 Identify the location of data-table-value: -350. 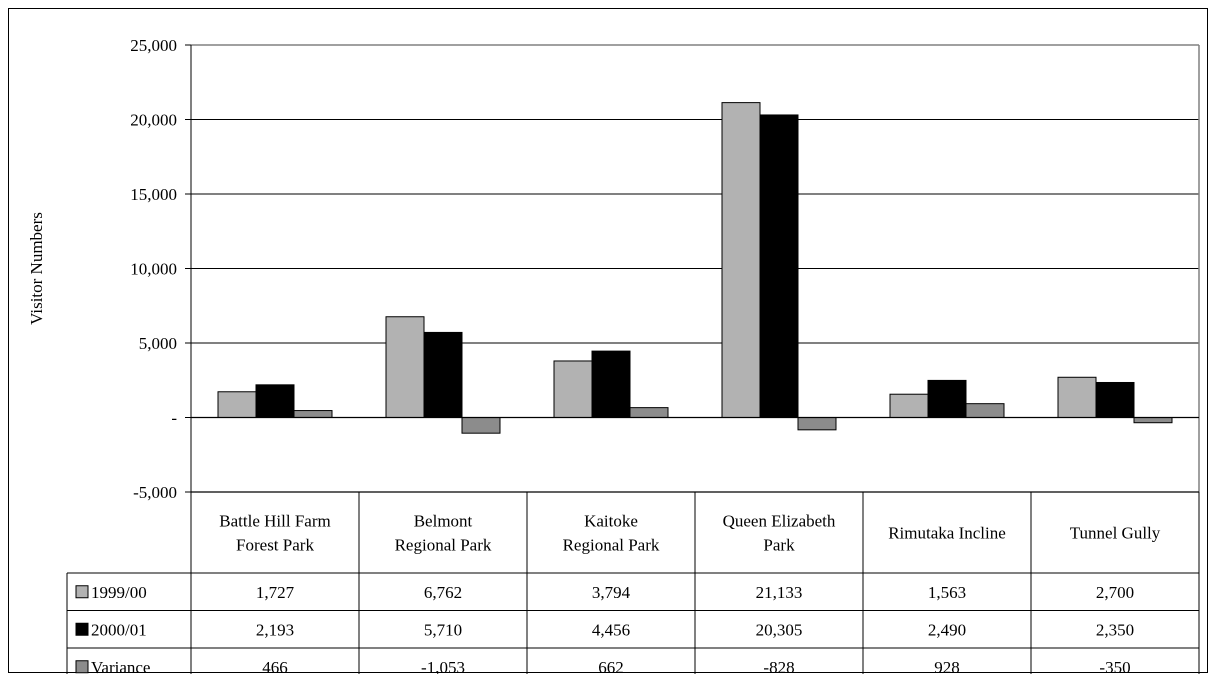
(1114, 666).